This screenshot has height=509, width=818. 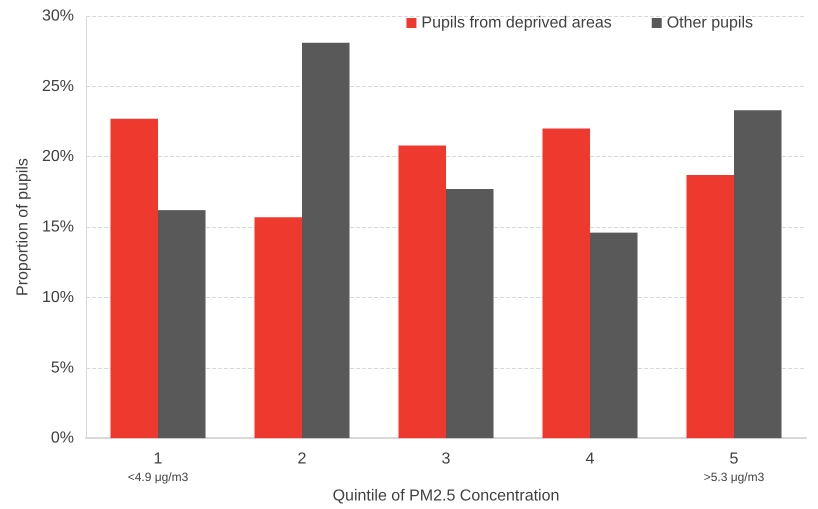 I want to click on x-axis-title: Quintile of PM2.5 Concentration, so click(x=446, y=496).